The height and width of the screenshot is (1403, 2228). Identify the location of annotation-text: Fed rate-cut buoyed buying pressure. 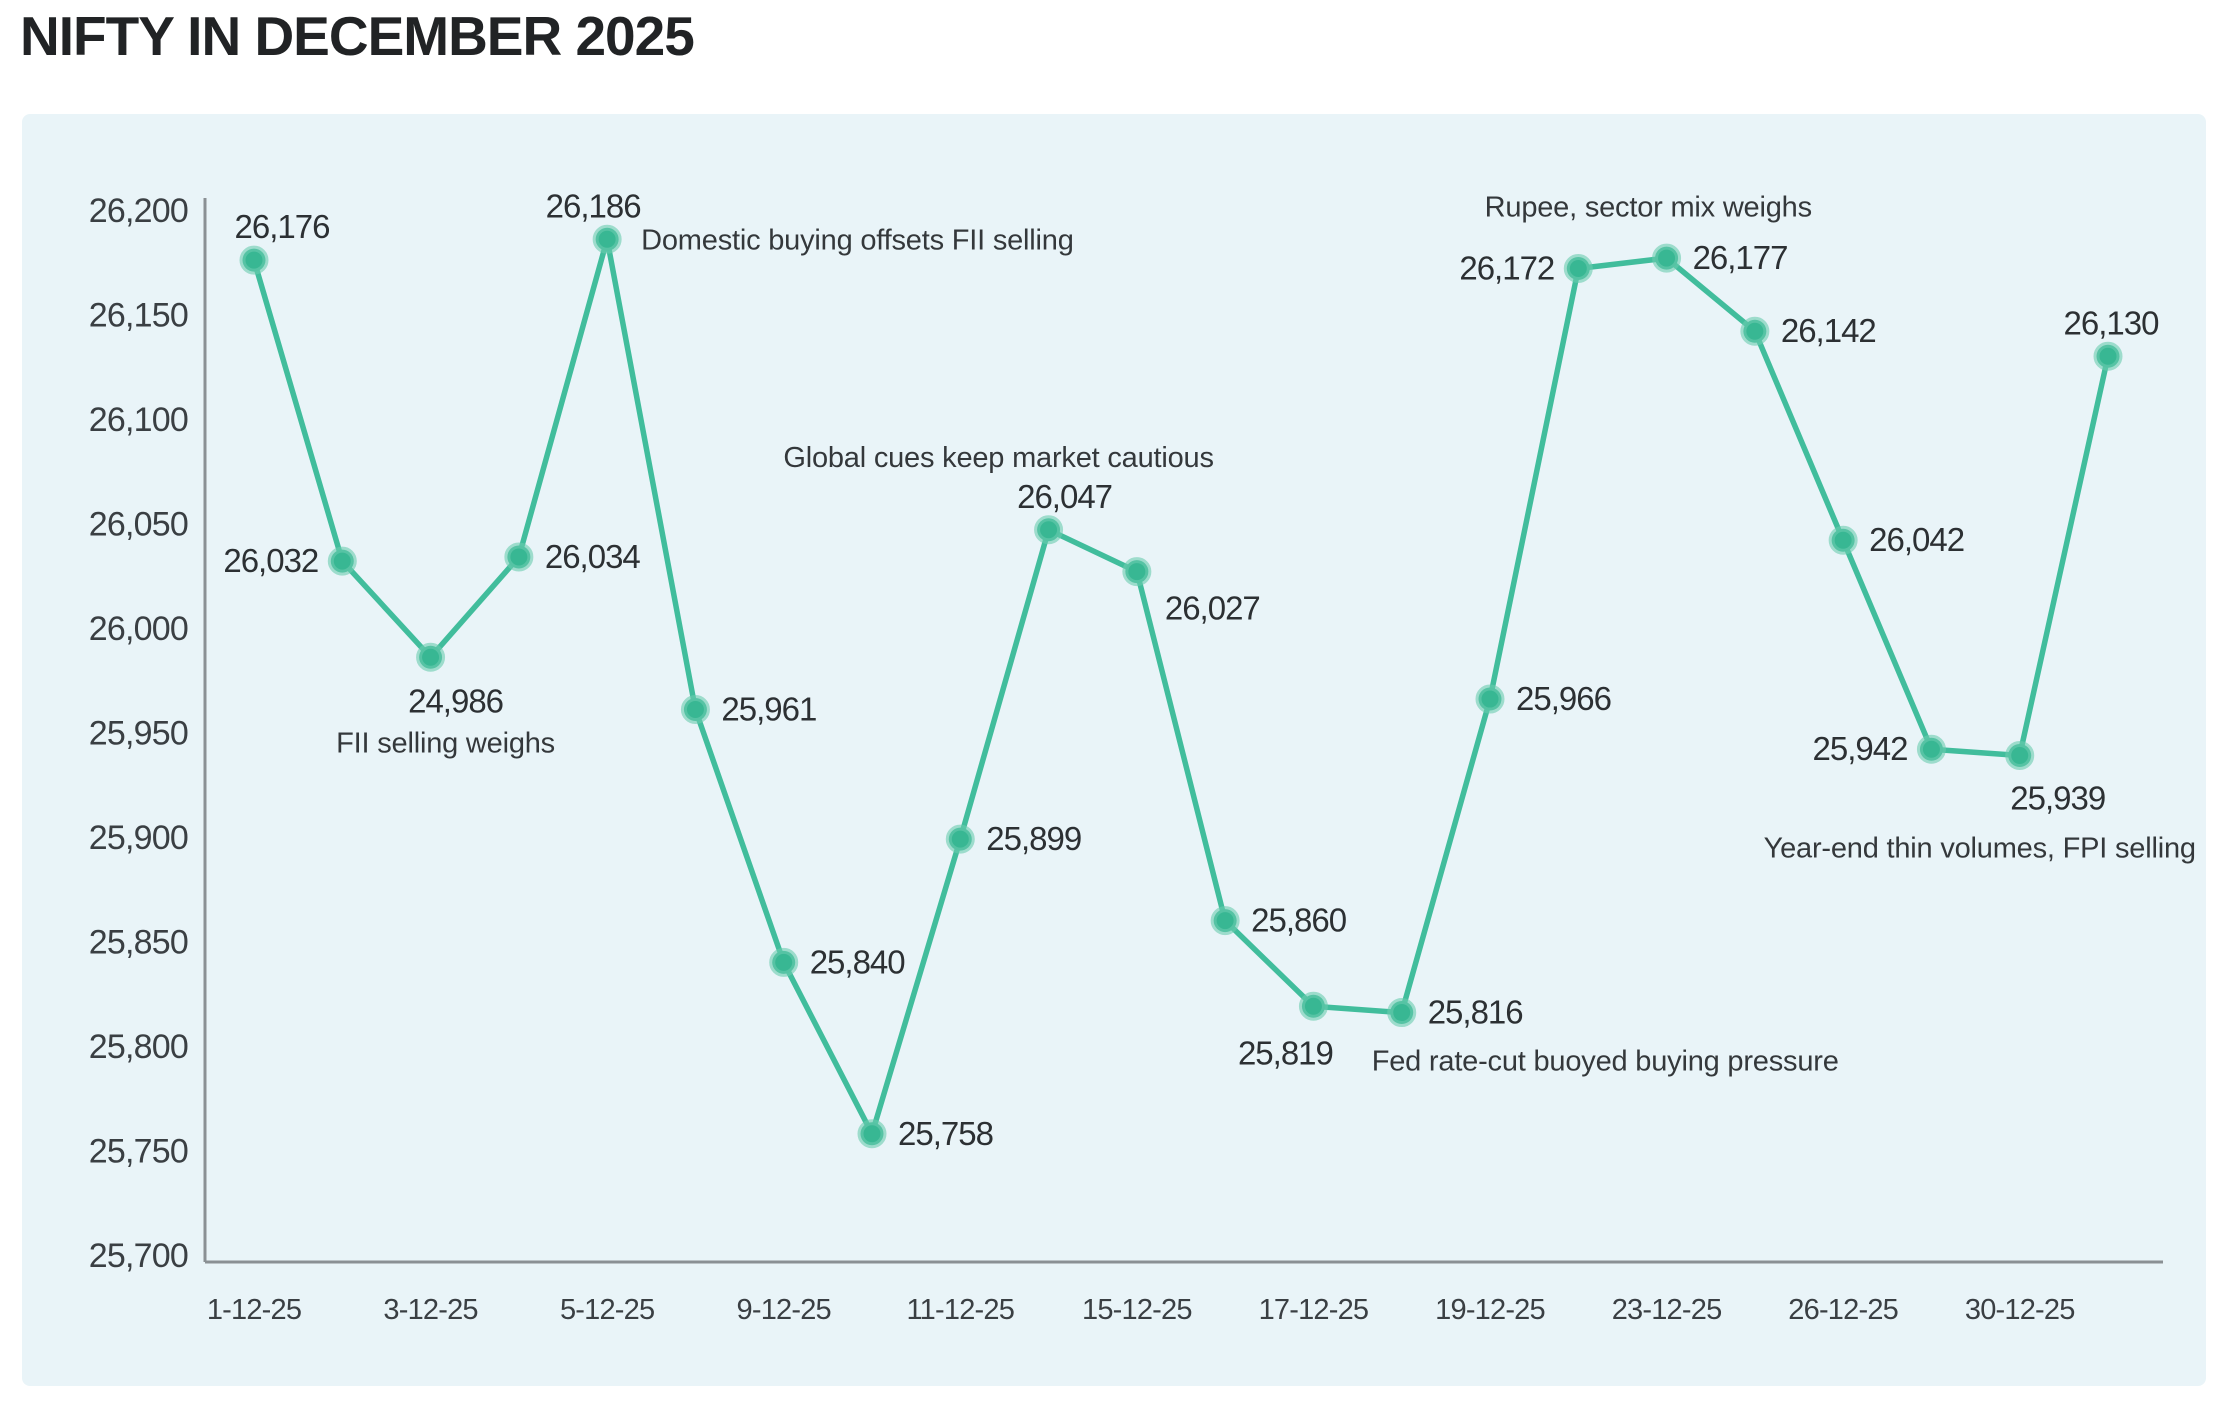
(1605, 1062).